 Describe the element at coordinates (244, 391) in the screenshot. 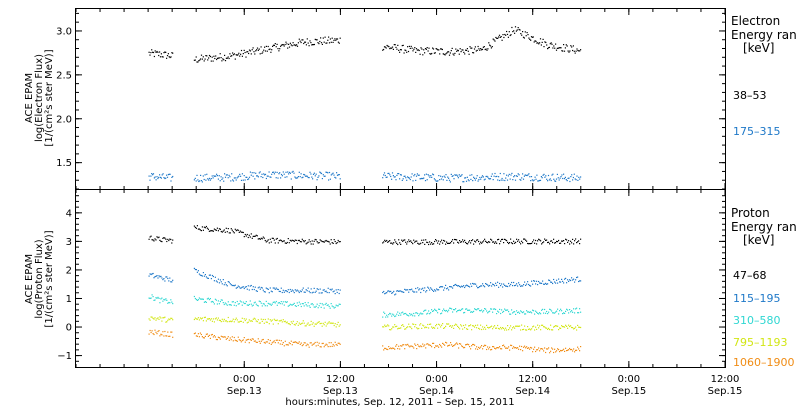

I see `x-tick-date-label: Sep.13` at that location.